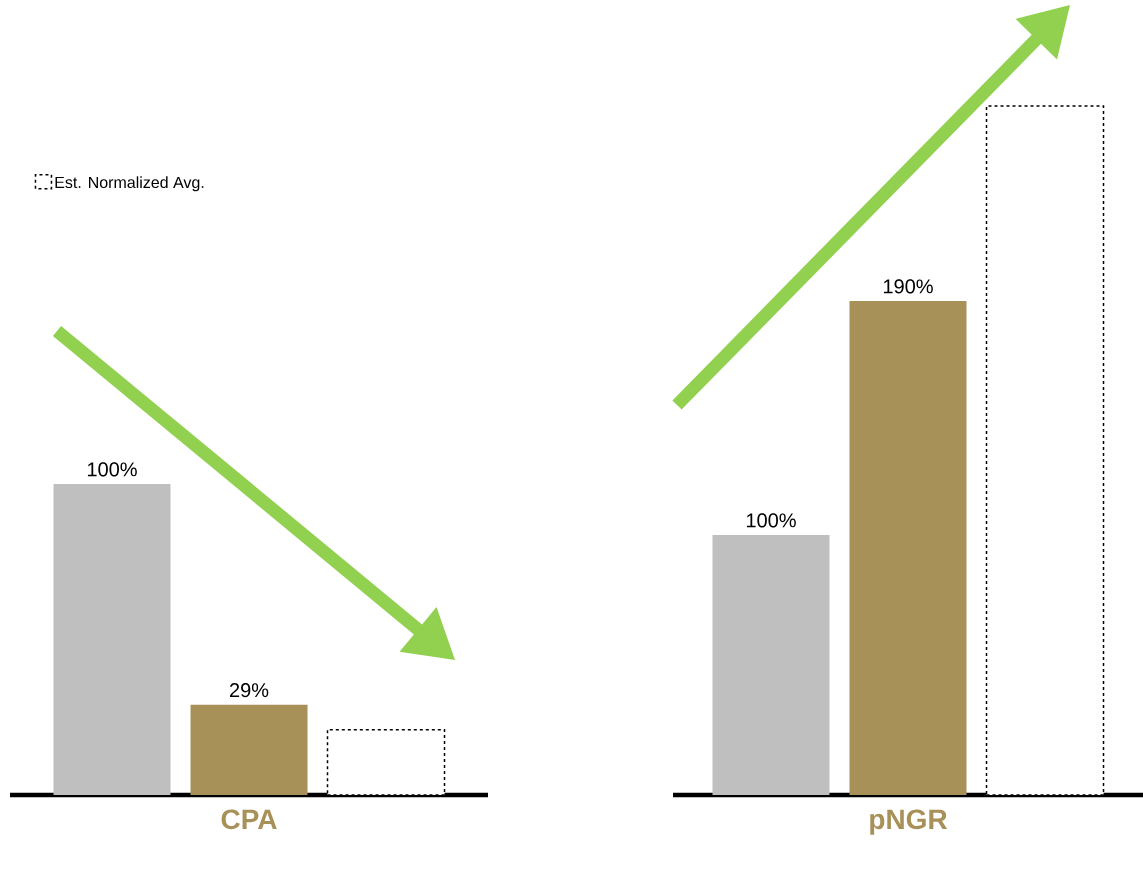 This screenshot has height=869, width=1143. I want to click on legend-label: Est. Normalized Avg., so click(129, 184).